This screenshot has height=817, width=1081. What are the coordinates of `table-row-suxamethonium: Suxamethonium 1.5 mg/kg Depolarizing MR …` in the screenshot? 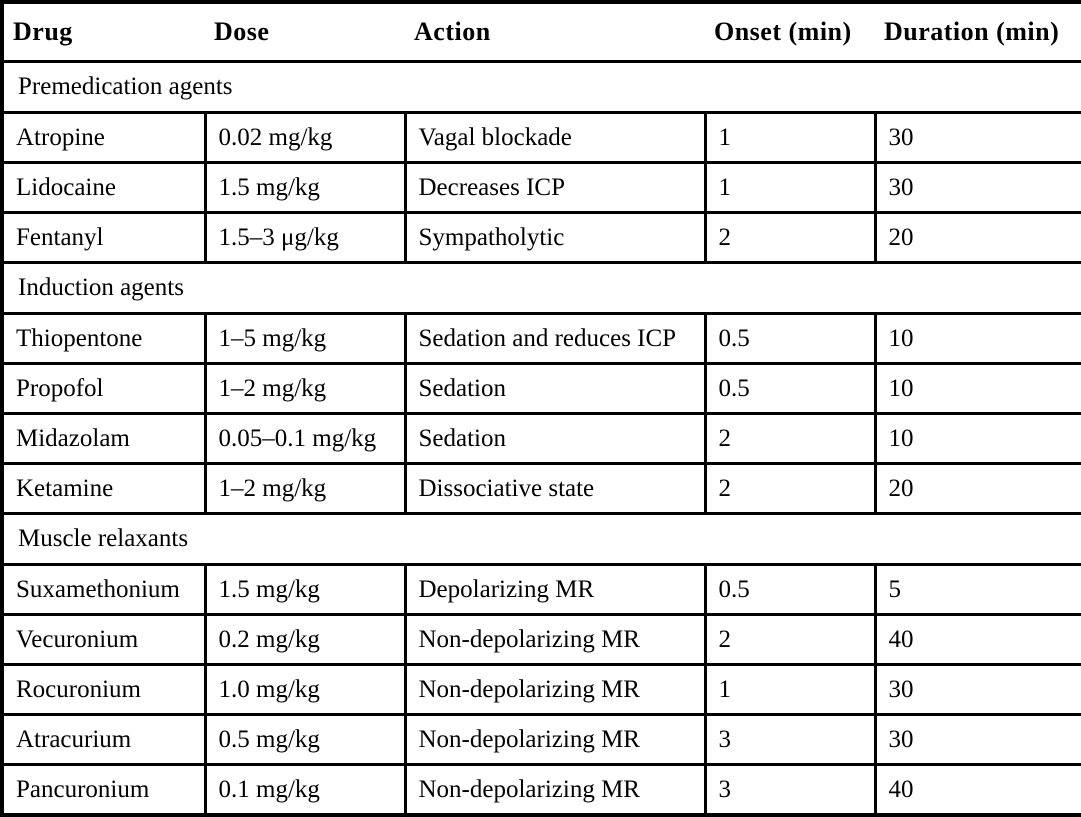 It's located at (540, 590).